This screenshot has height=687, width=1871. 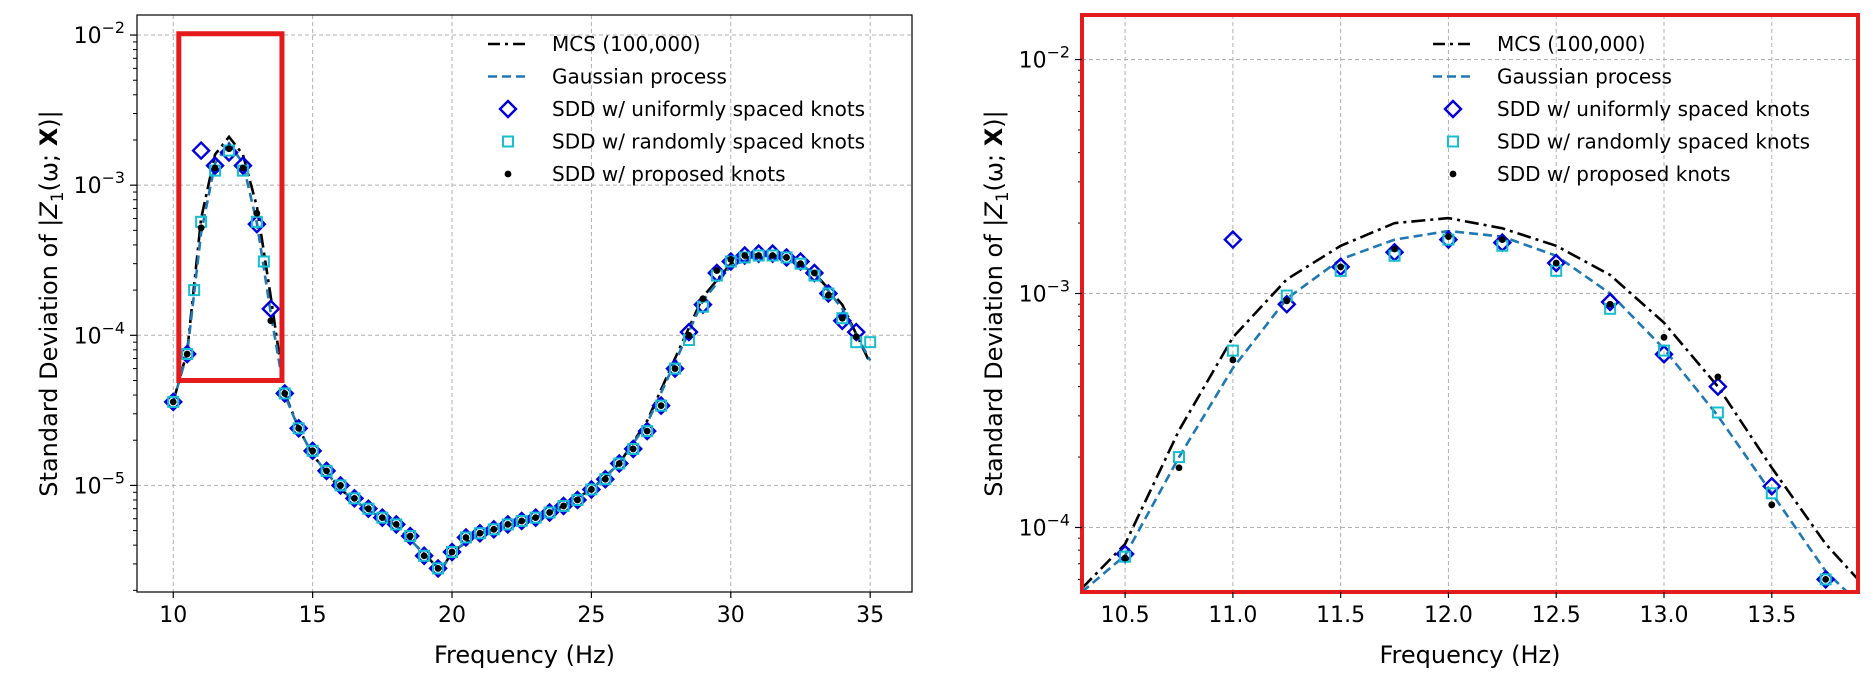 I want to click on legend-marker-square, so click(x=508, y=141).